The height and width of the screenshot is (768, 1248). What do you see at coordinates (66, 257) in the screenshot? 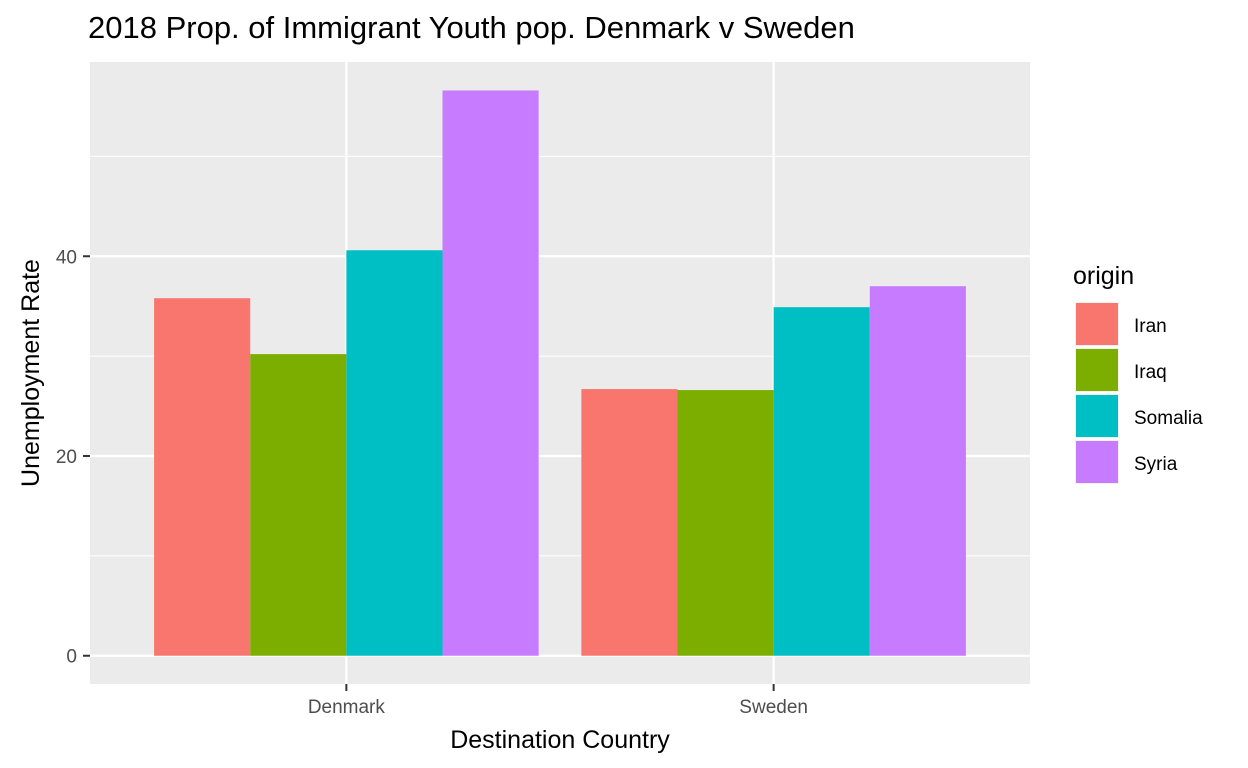
I see `y-tick-label: 40` at bounding box center [66, 257].